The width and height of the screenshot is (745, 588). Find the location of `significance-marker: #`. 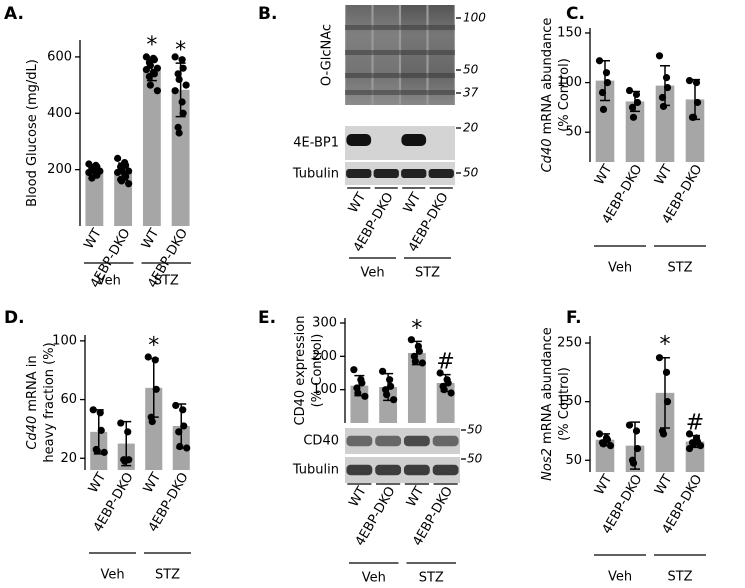

significance-marker: # is located at coordinates (695, 423).